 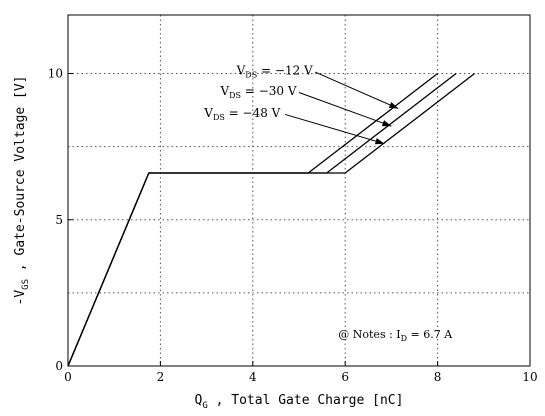 I want to click on x-axis-label-sub: G, so click(x=204, y=406).